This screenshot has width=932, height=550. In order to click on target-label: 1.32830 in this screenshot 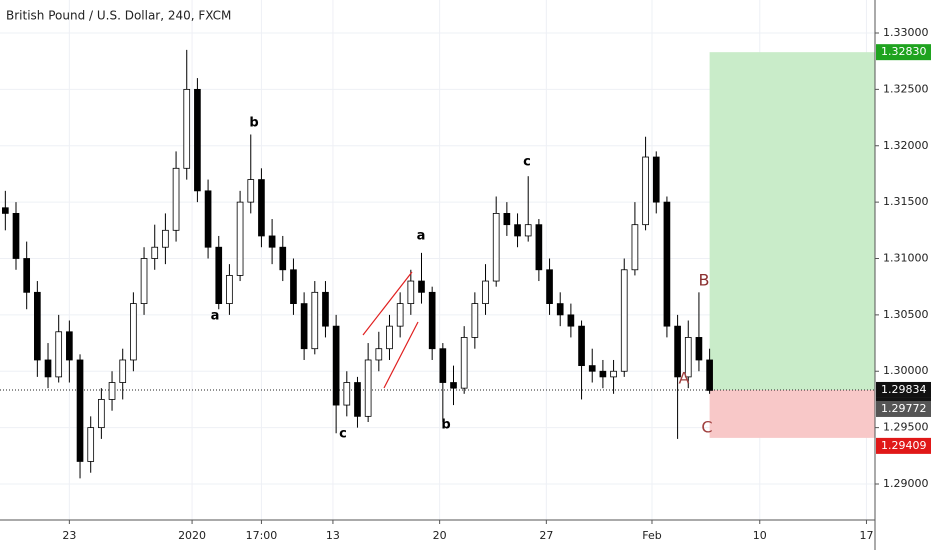, I will do `click(904, 51)`.